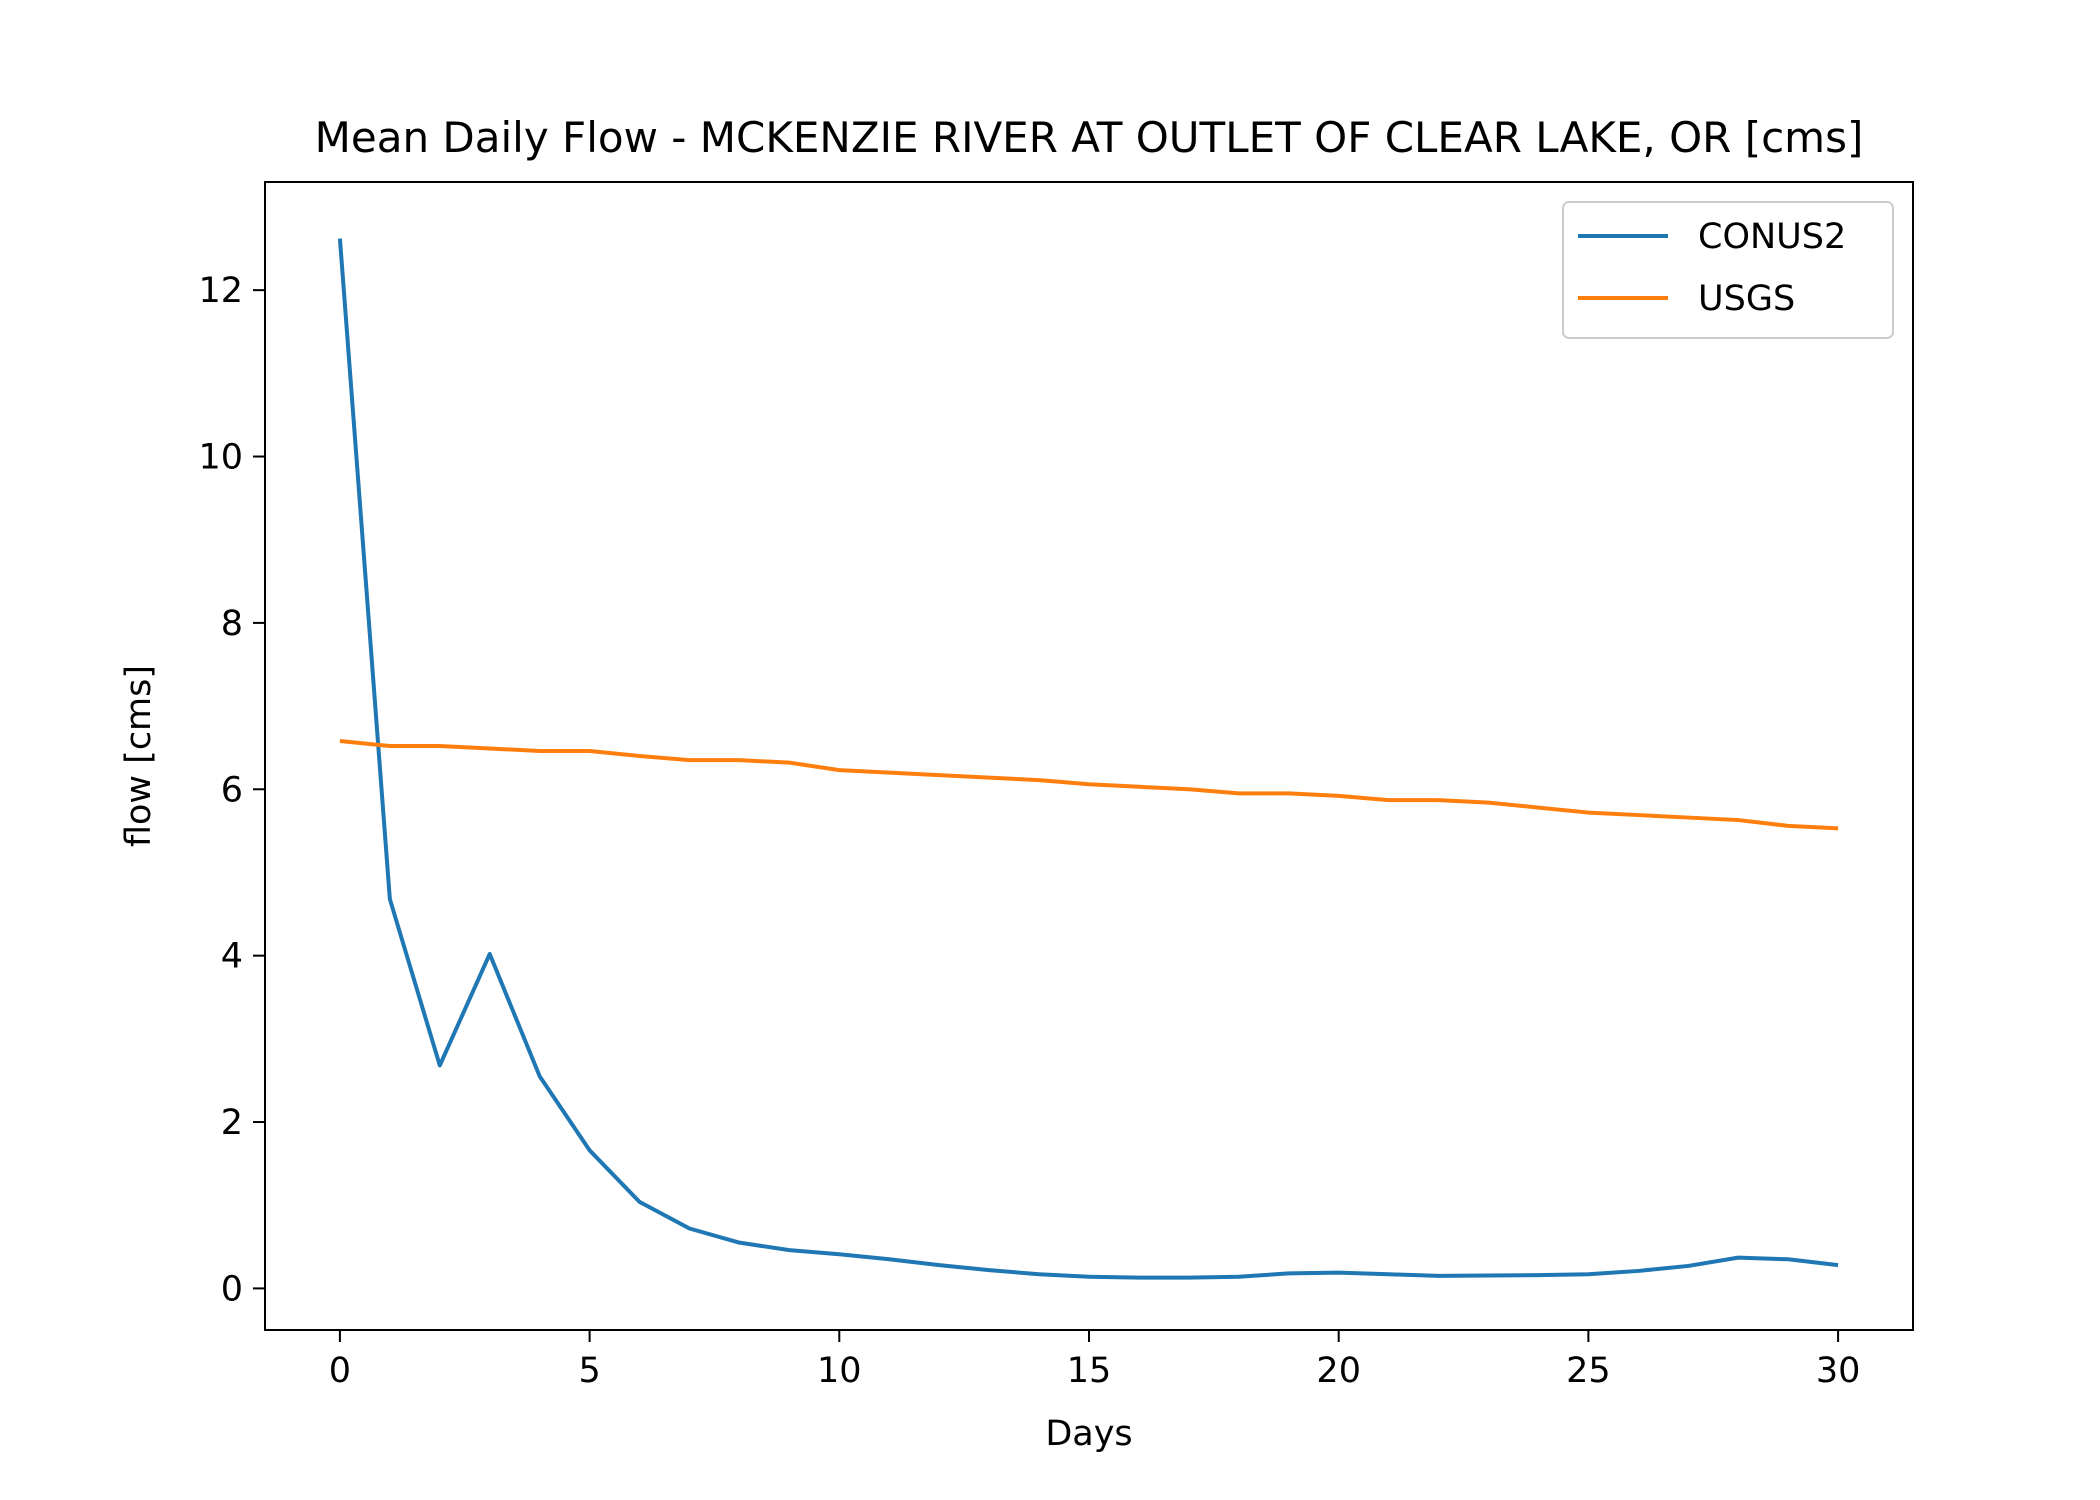 The height and width of the screenshot is (1500, 2100). I want to click on y-tick-label: 4, so click(232, 957).